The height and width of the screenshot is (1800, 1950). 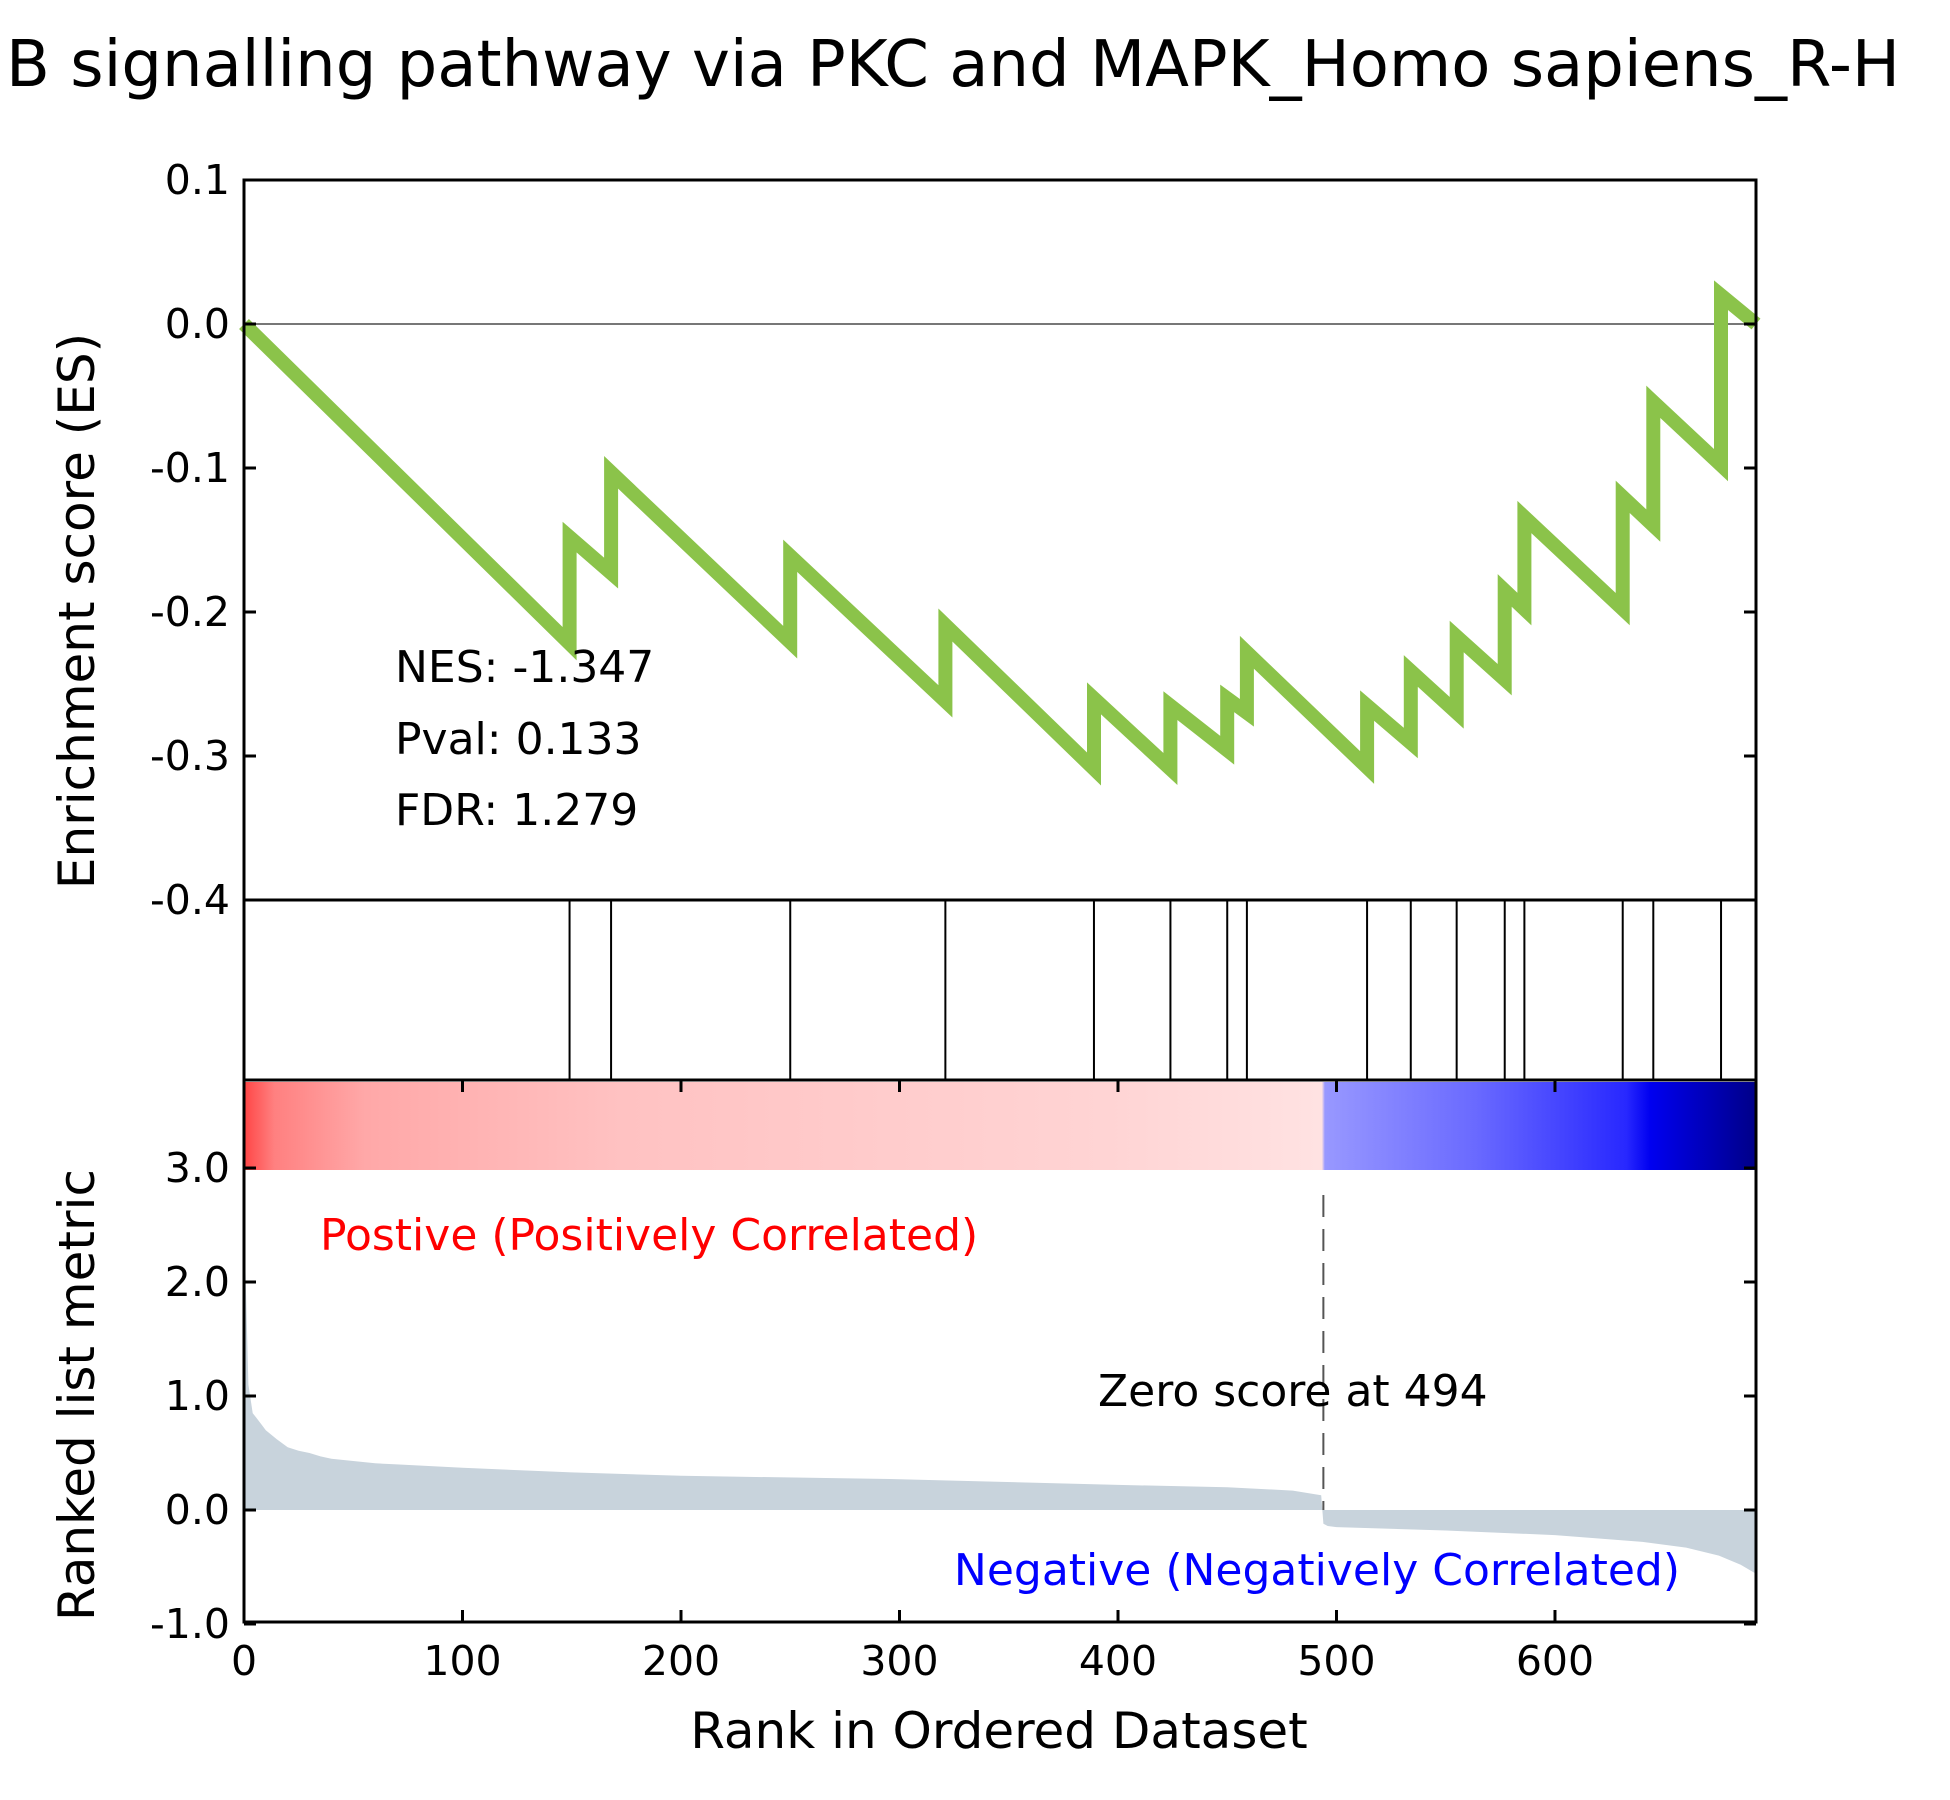 I want to click on hit-lines, so click(x=1145, y=990).